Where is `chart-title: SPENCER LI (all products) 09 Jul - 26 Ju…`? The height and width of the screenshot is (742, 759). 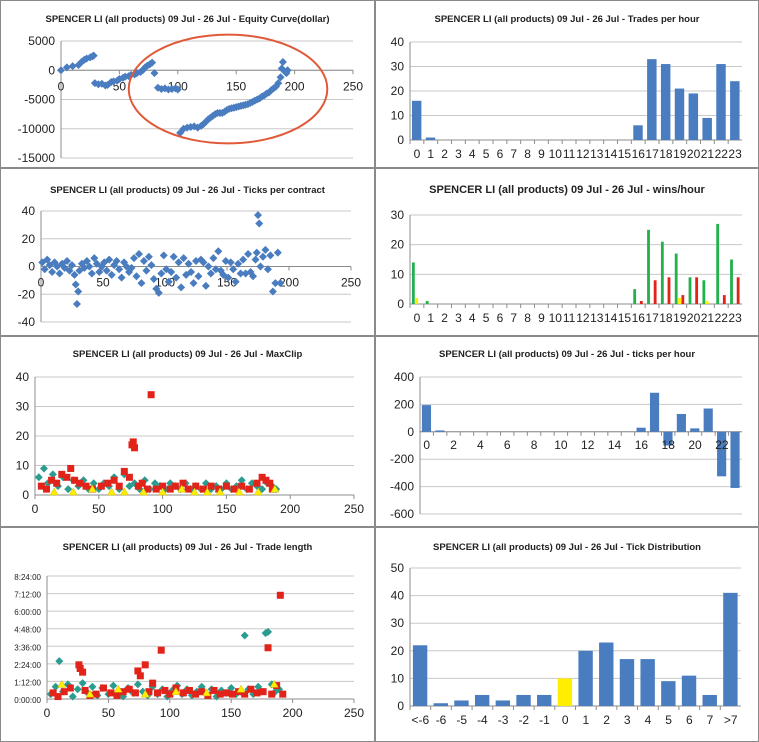
chart-title: SPENCER LI (all products) 09 Jul - 26 Ju… is located at coordinates (567, 190).